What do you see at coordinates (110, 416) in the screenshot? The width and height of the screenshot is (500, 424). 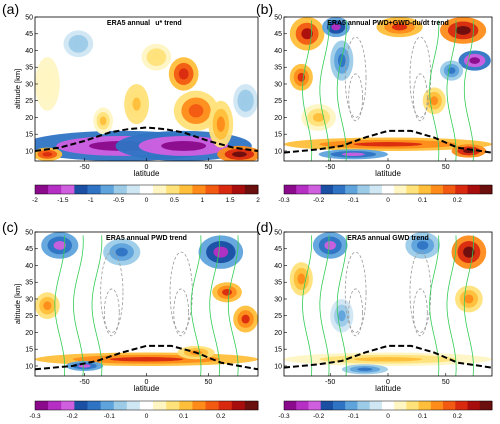 I see `colorbar-tick-label: -0.1` at bounding box center [110, 416].